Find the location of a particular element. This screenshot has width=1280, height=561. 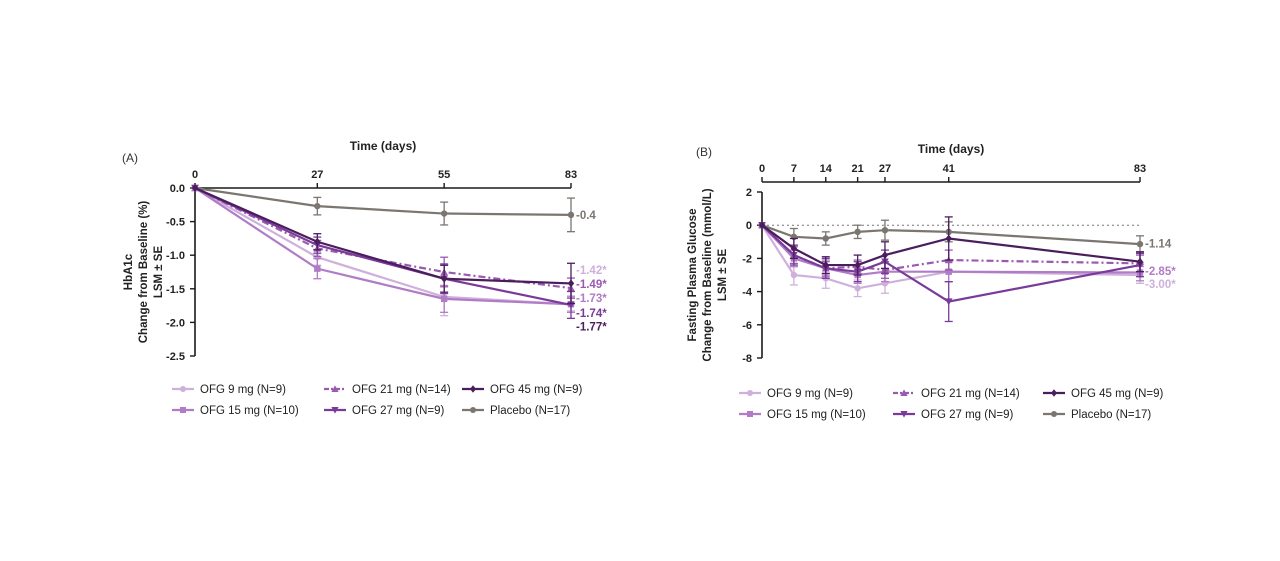

panel-label: (B) is located at coordinates (704, 152).